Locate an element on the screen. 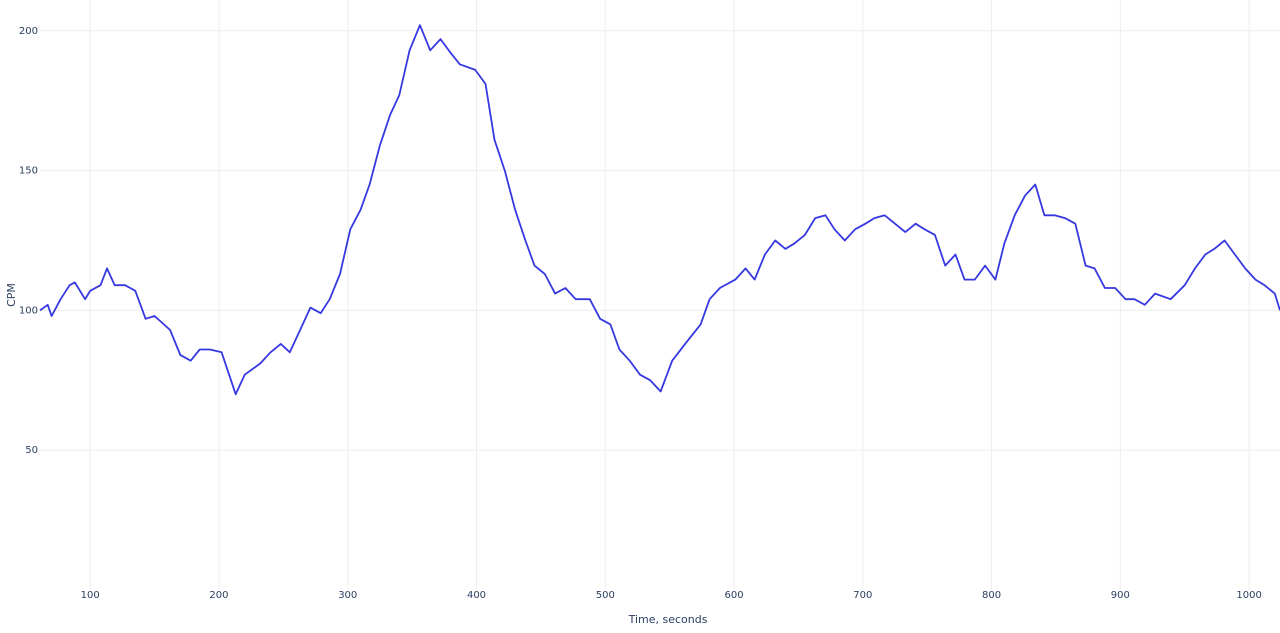  x-tick-label: 600 is located at coordinates (733, 595).